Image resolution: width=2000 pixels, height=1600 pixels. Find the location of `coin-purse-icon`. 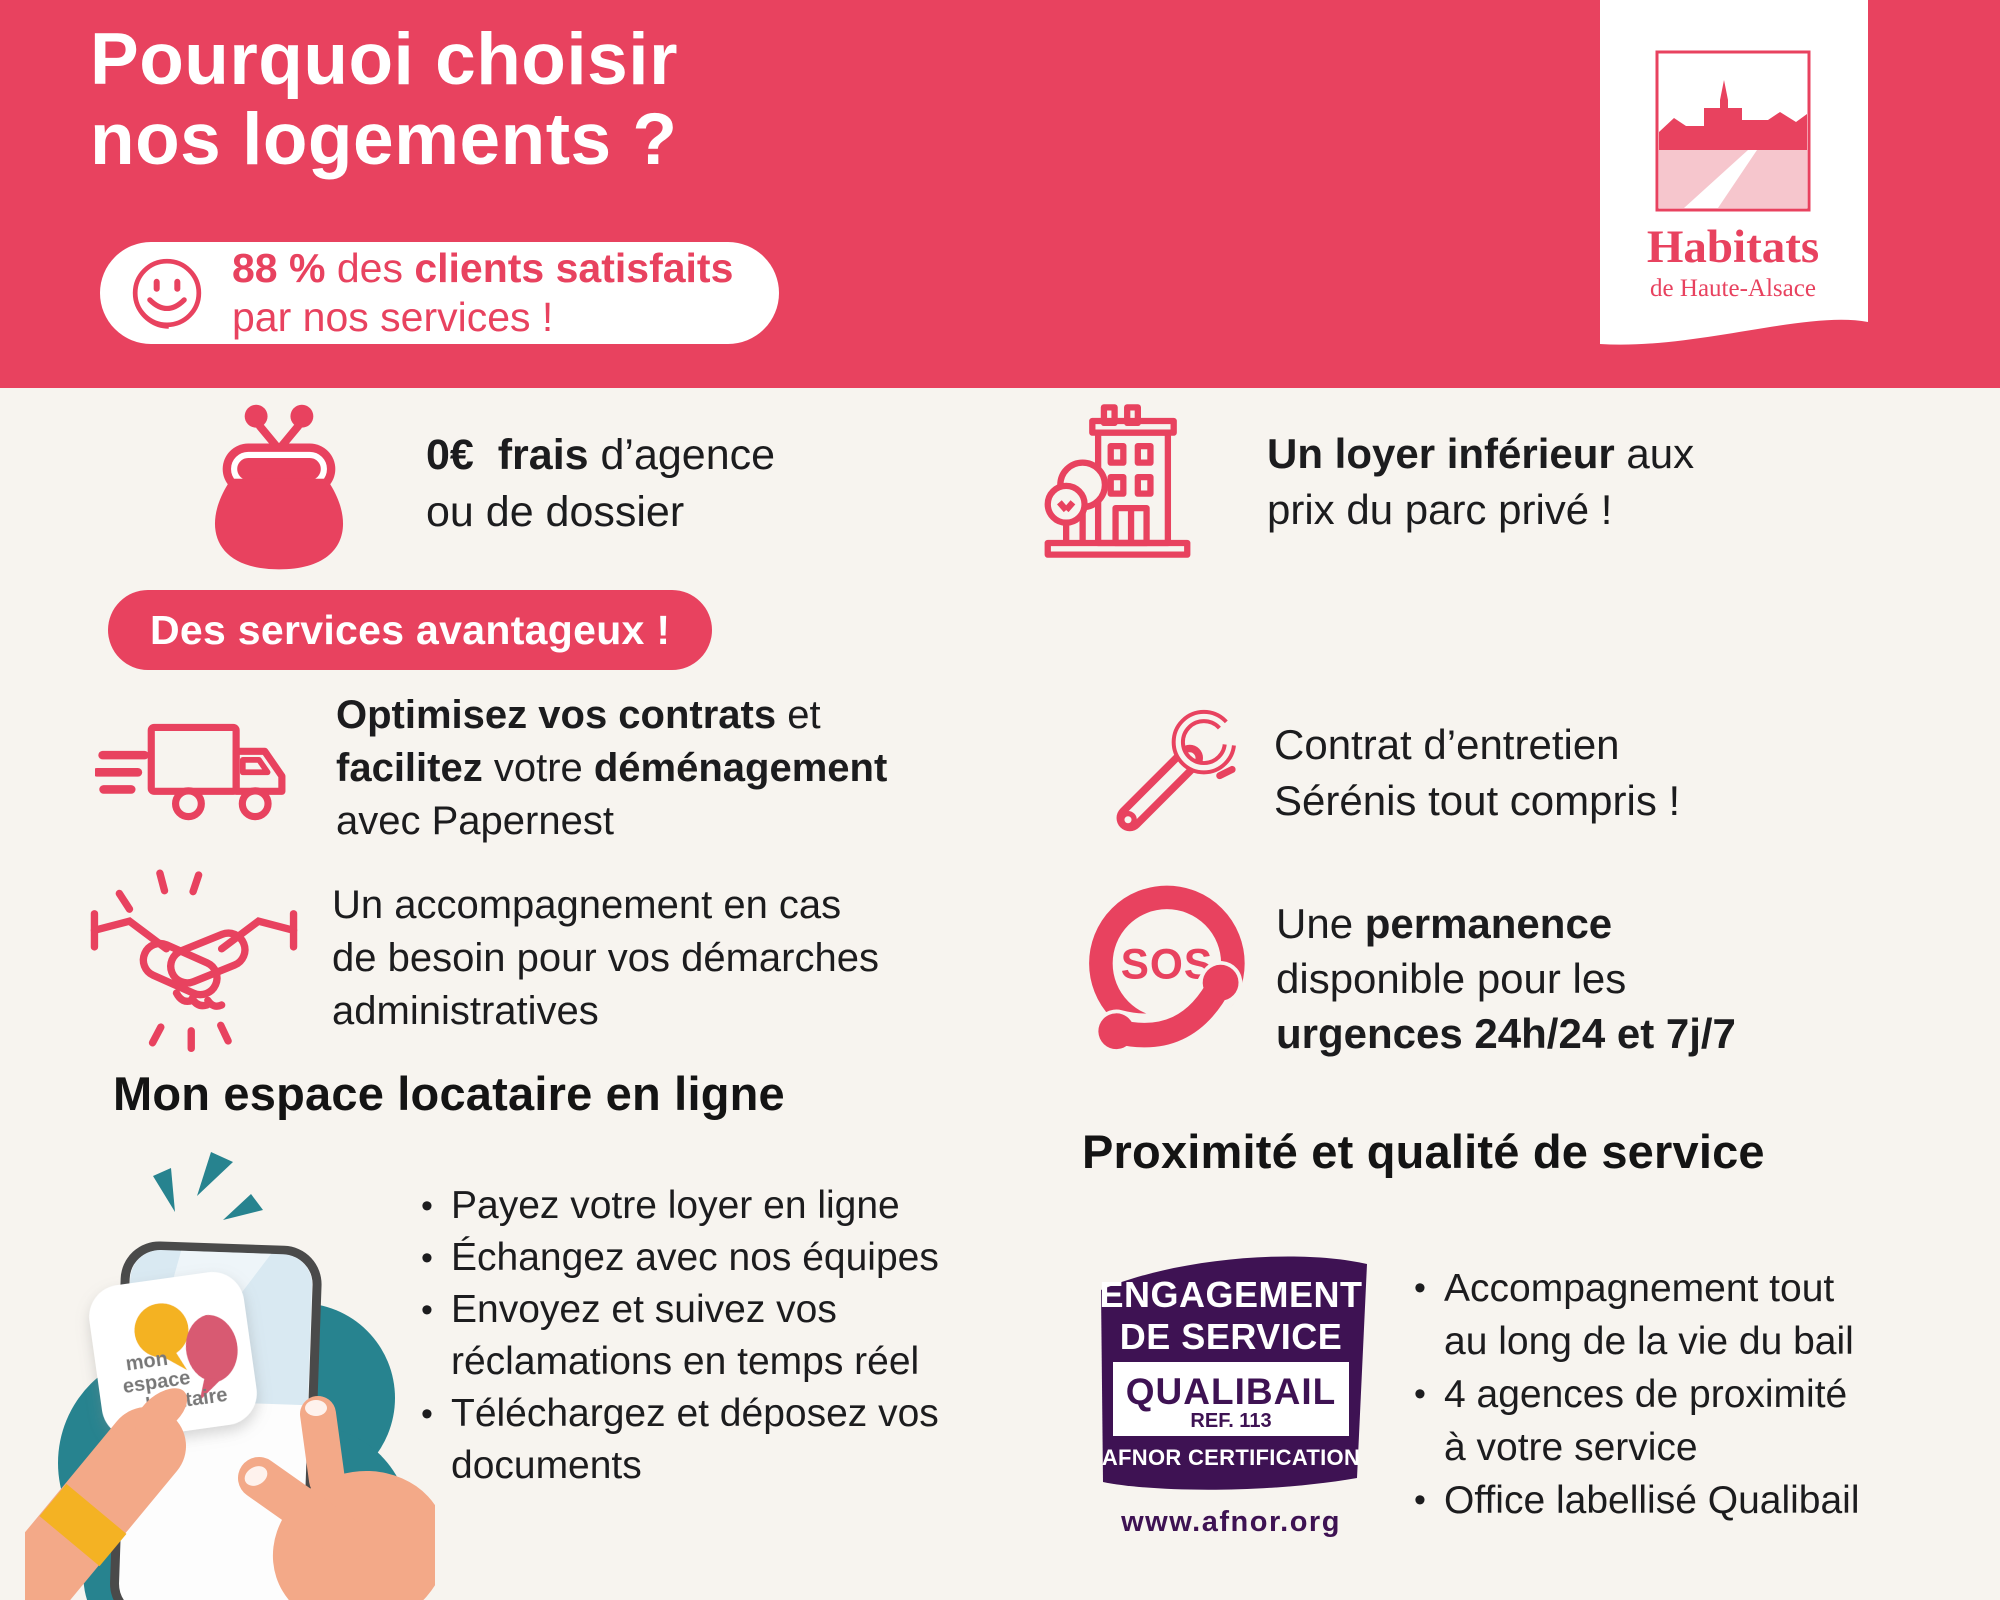

coin-purse-icon is located at coordinates (279, 487).